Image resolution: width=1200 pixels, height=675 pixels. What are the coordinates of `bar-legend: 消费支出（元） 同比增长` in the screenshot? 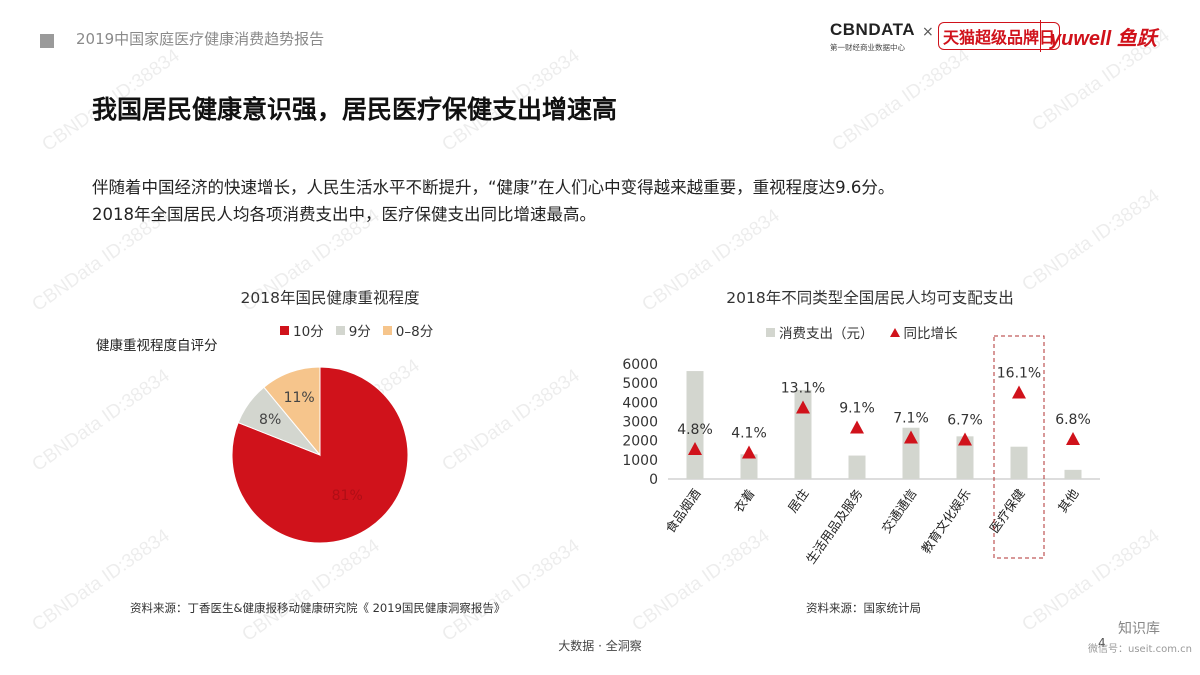 It's located at (862, 332).